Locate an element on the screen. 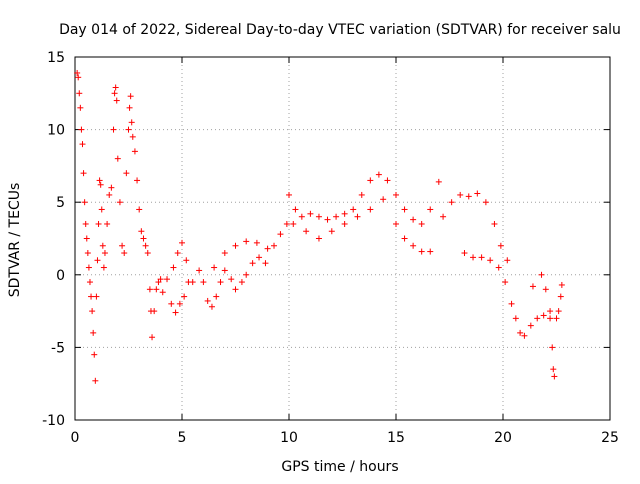 This screenshot has width=640, height=484. x-tick-label: 25 is located at coordinates (610, 438).